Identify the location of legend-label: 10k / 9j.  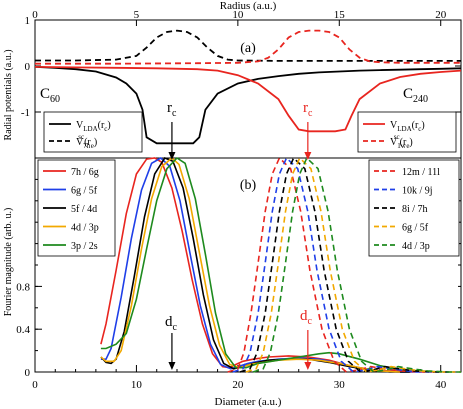
(417, 191).